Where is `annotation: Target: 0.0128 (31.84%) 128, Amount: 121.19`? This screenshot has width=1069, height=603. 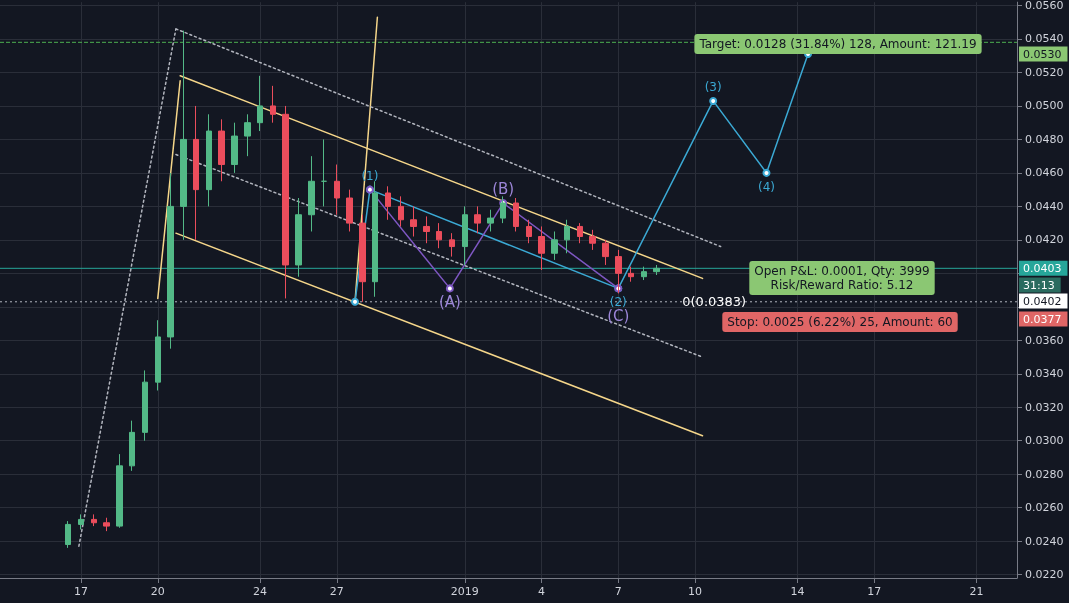 annotation: Target: 0.0128 (31.84%) 128, Amount: 121.19 is located at coordinates (837, 44).